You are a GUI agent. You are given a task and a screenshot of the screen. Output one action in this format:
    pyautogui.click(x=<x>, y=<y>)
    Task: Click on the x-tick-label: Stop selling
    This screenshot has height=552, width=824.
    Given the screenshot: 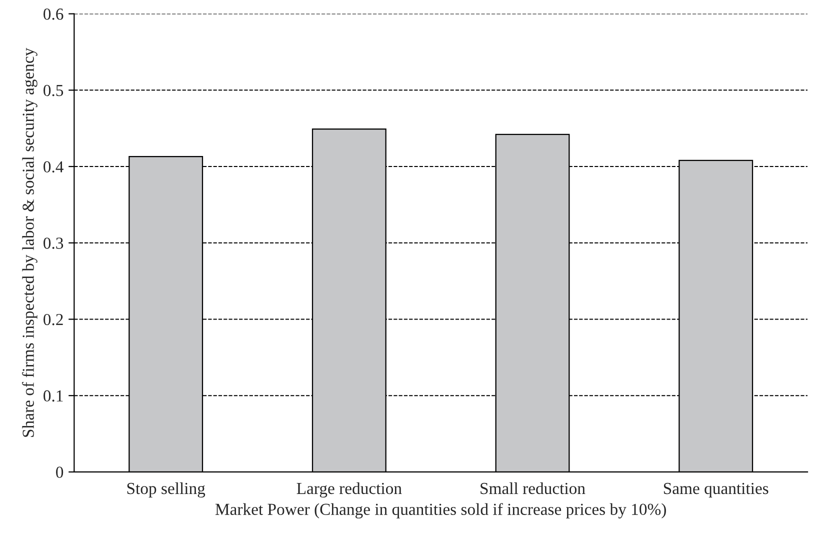 What is the action you would take?
    pyautogui.click(x=166, y=490)
    